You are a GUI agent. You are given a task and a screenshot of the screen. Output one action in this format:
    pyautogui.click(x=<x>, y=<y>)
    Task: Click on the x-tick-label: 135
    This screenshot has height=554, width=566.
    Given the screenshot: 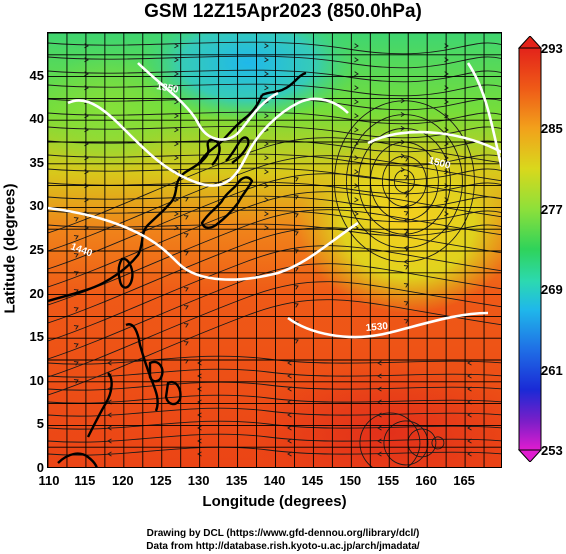 What is the action you would take?
    pyautogui.click(x=236, y=480)
    